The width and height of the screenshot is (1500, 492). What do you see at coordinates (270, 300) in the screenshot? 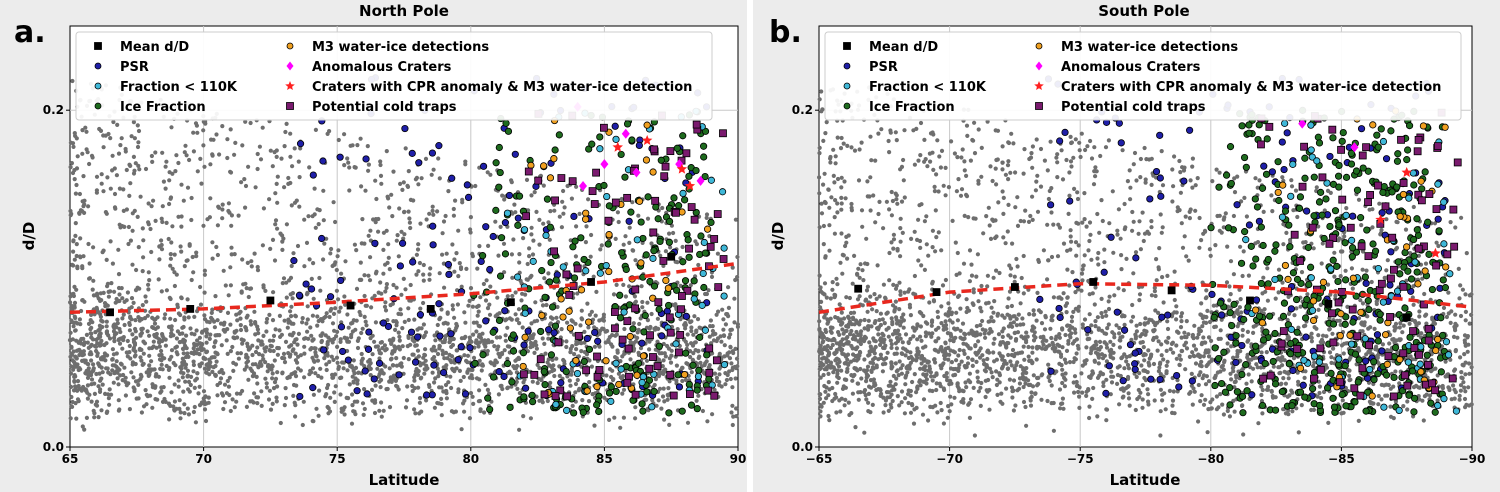
I see `mean-dd-marker` at bounding box center [270, 300].